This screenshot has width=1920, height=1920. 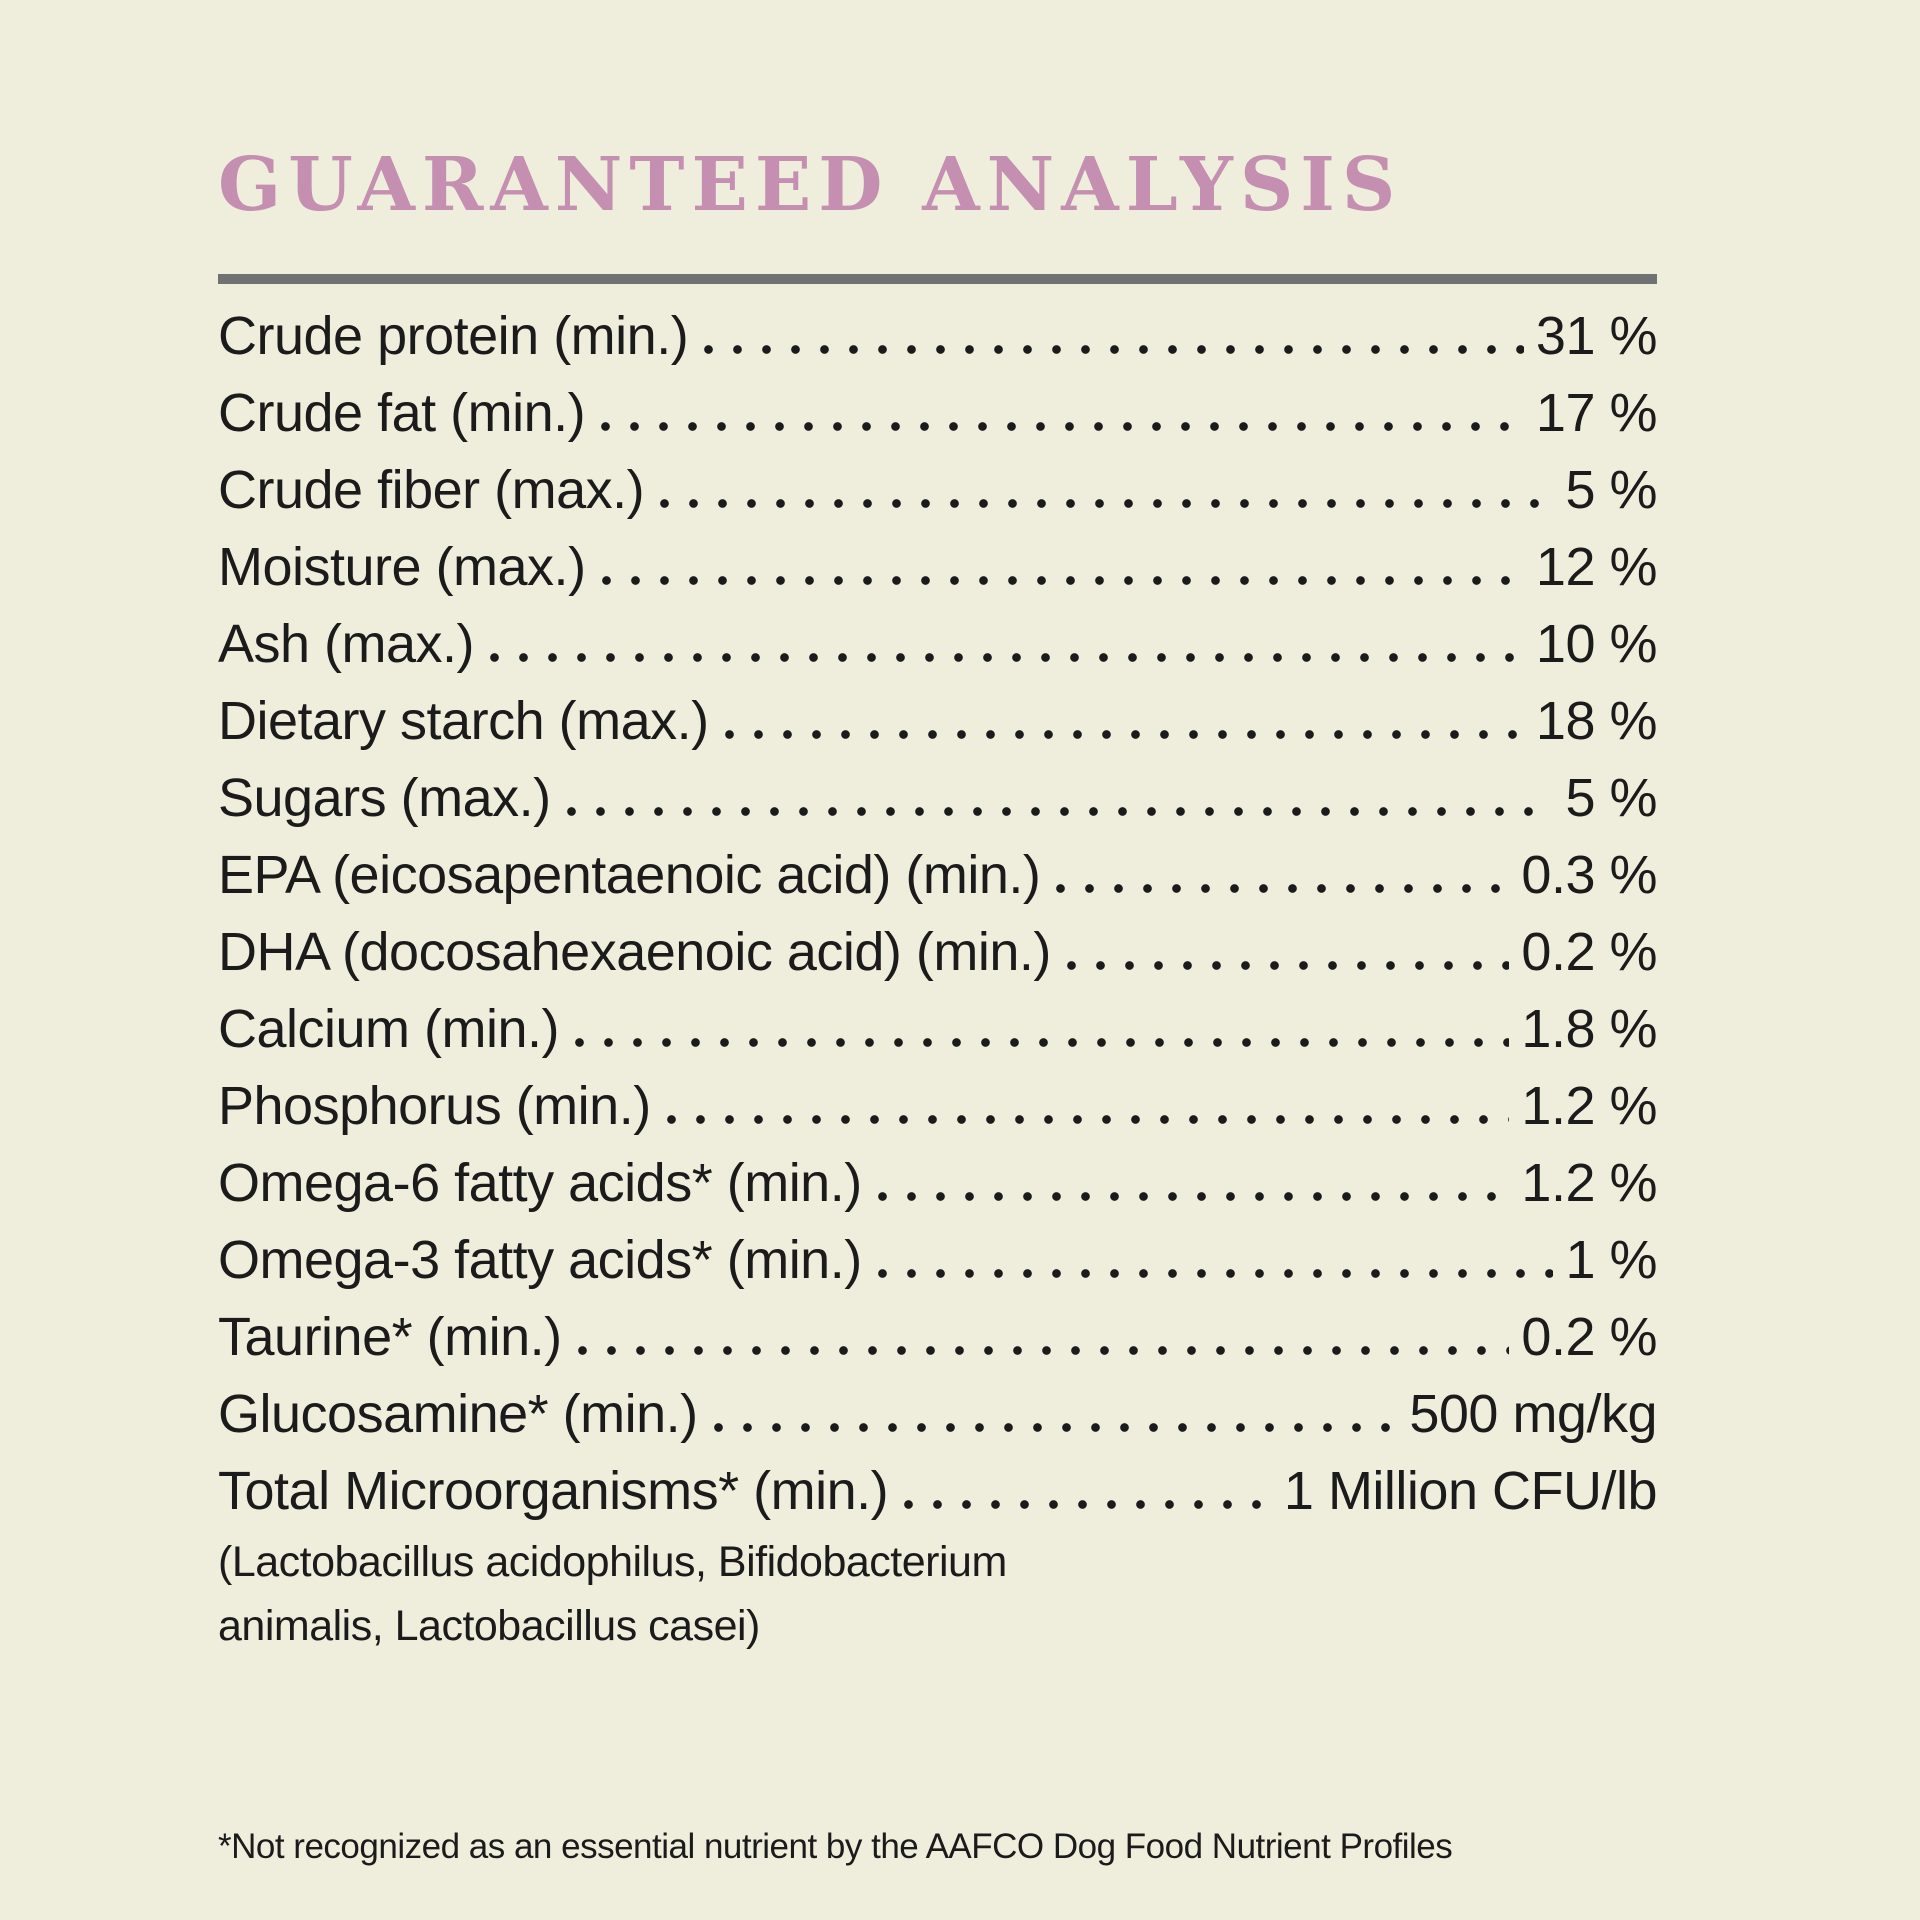 I want to click on analysis-row: Omega-3 fatty acids* (min.) 1 %, so click(x=937, y=1260).